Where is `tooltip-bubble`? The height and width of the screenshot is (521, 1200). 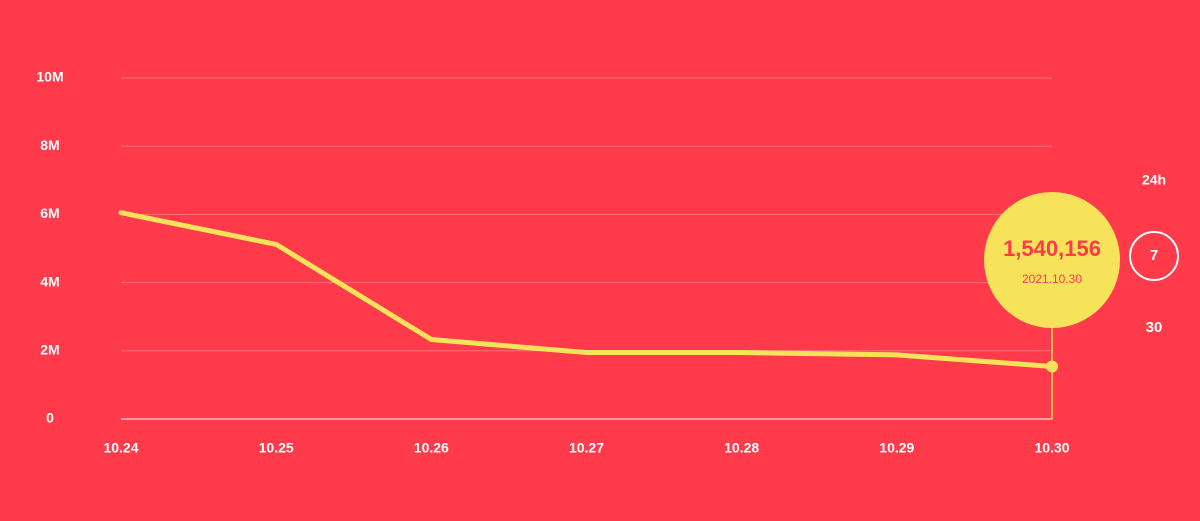 tooltip-bubble is located at coordinates (1052, 260).